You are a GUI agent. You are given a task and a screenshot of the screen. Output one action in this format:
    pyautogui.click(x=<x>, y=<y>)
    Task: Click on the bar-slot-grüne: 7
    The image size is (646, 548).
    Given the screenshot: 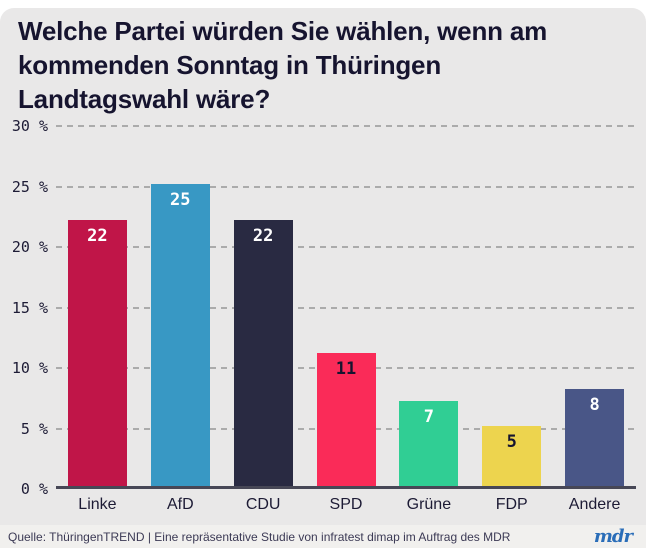 What is the action you would take?
    pyautogui.click(x=428, y=306)
    